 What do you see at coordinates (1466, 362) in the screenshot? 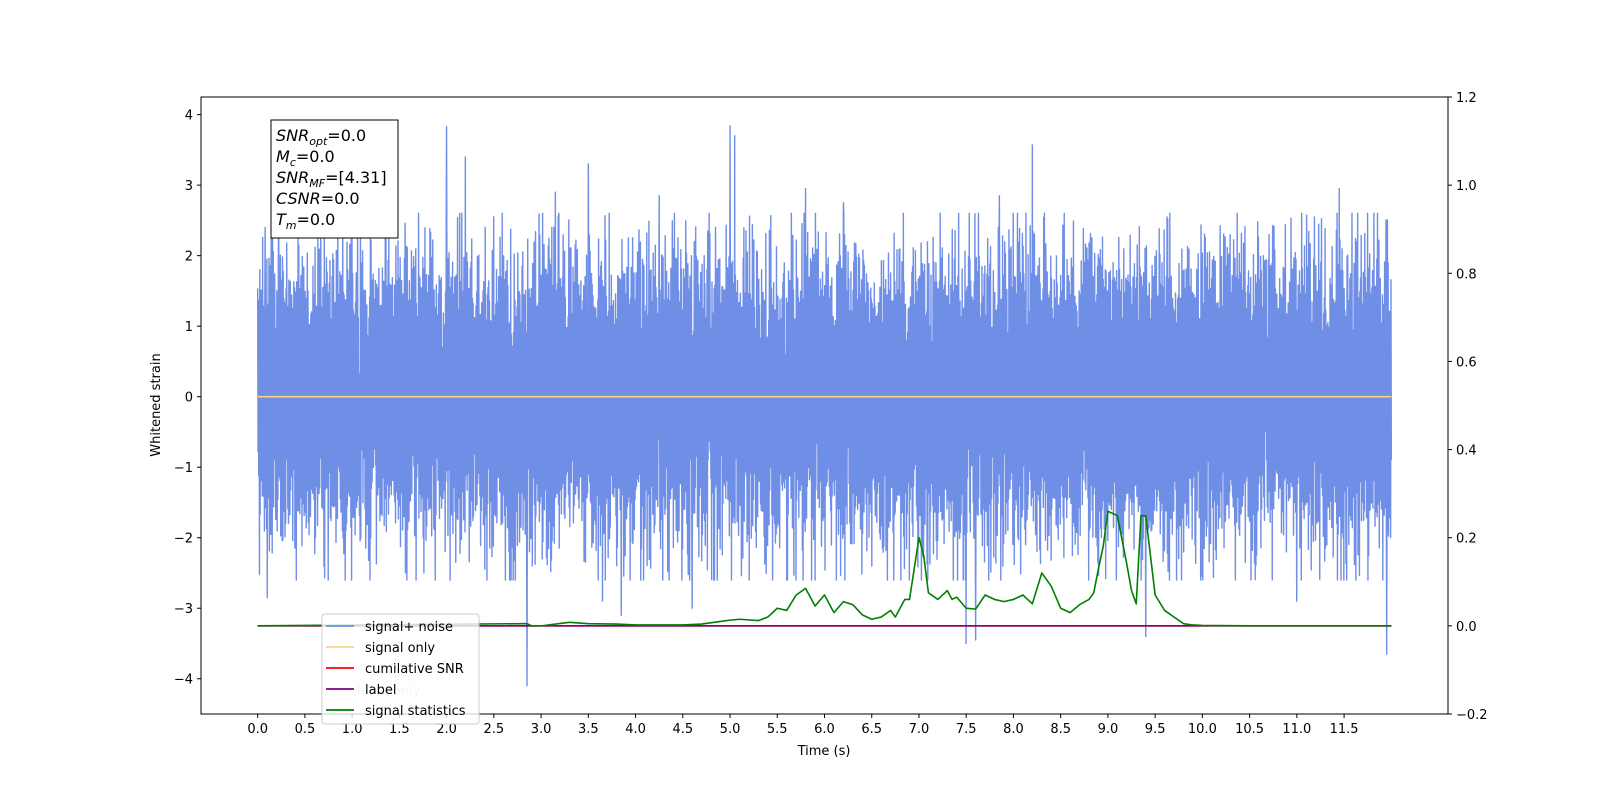
I see `y2-tick-label: 0.6` at bounding box center [1466, 362].